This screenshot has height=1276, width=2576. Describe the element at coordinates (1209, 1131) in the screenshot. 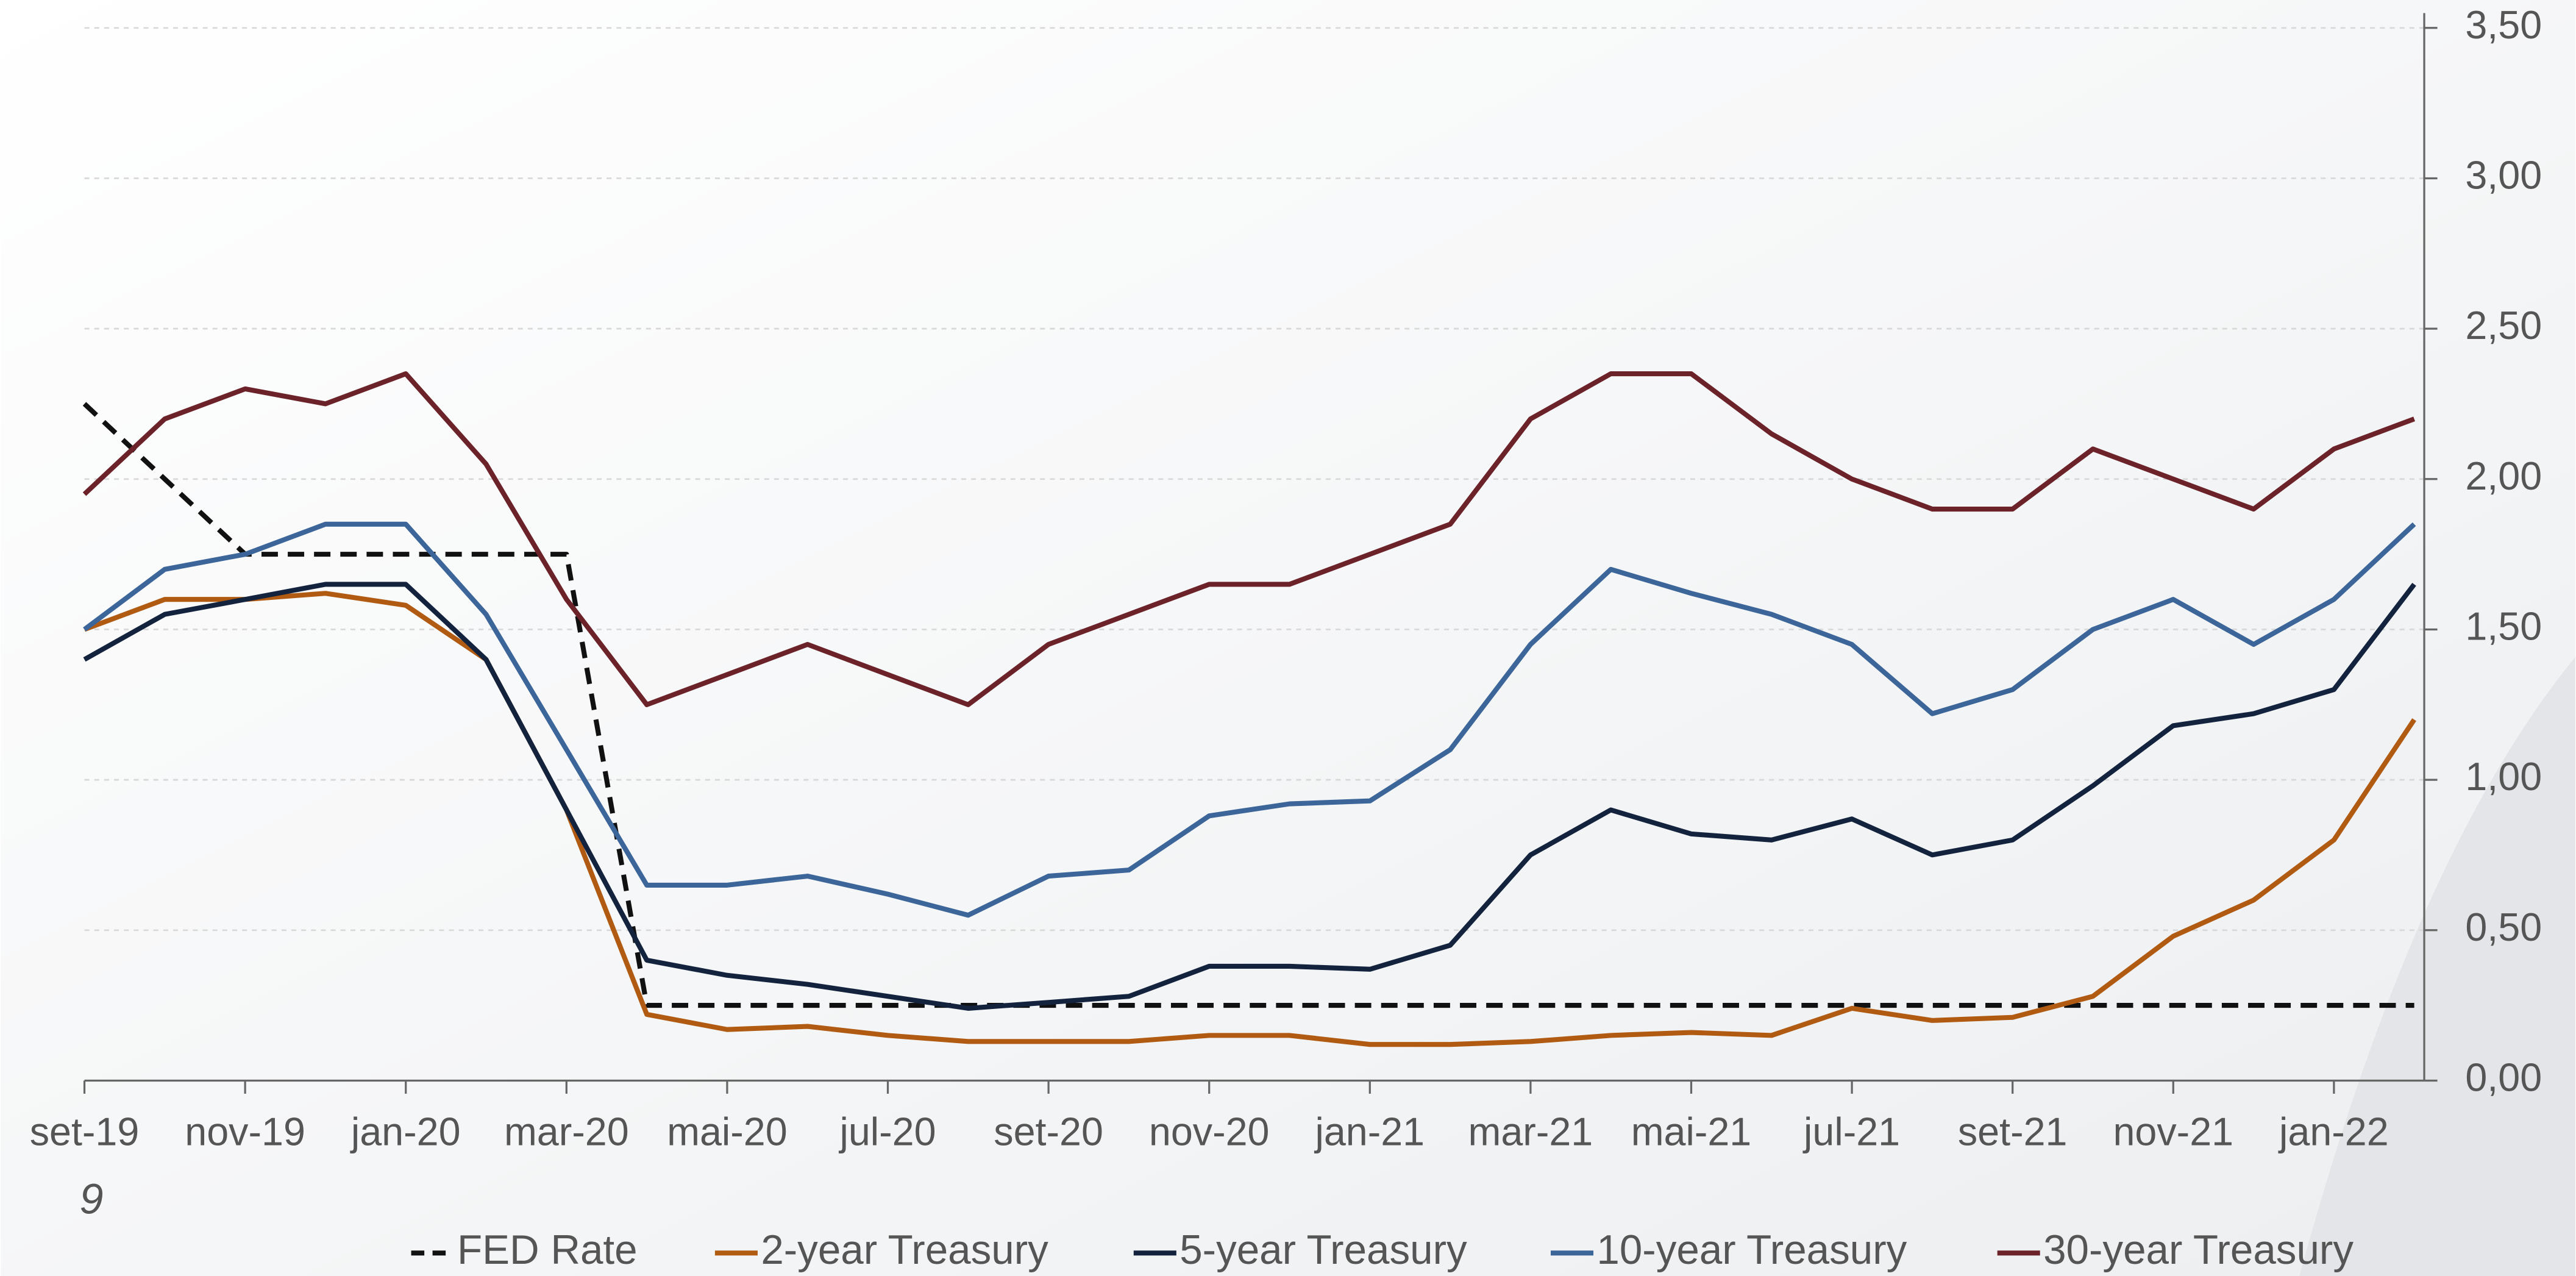

I see `x-tick-label: nov-20` at that location.